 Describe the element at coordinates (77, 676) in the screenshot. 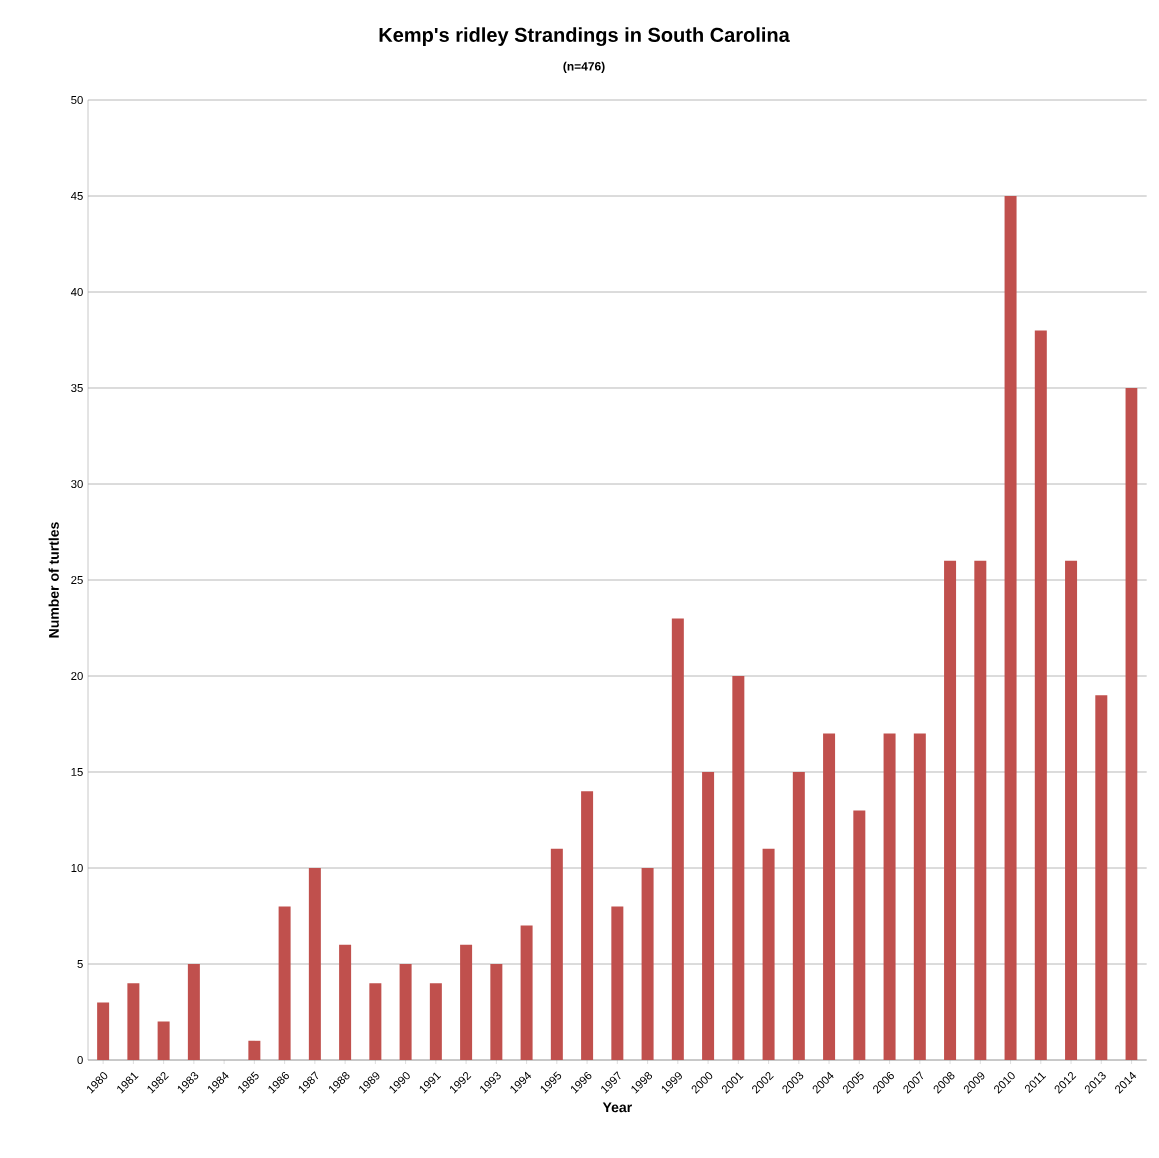

I see `y-tick-label: 20` at that location.